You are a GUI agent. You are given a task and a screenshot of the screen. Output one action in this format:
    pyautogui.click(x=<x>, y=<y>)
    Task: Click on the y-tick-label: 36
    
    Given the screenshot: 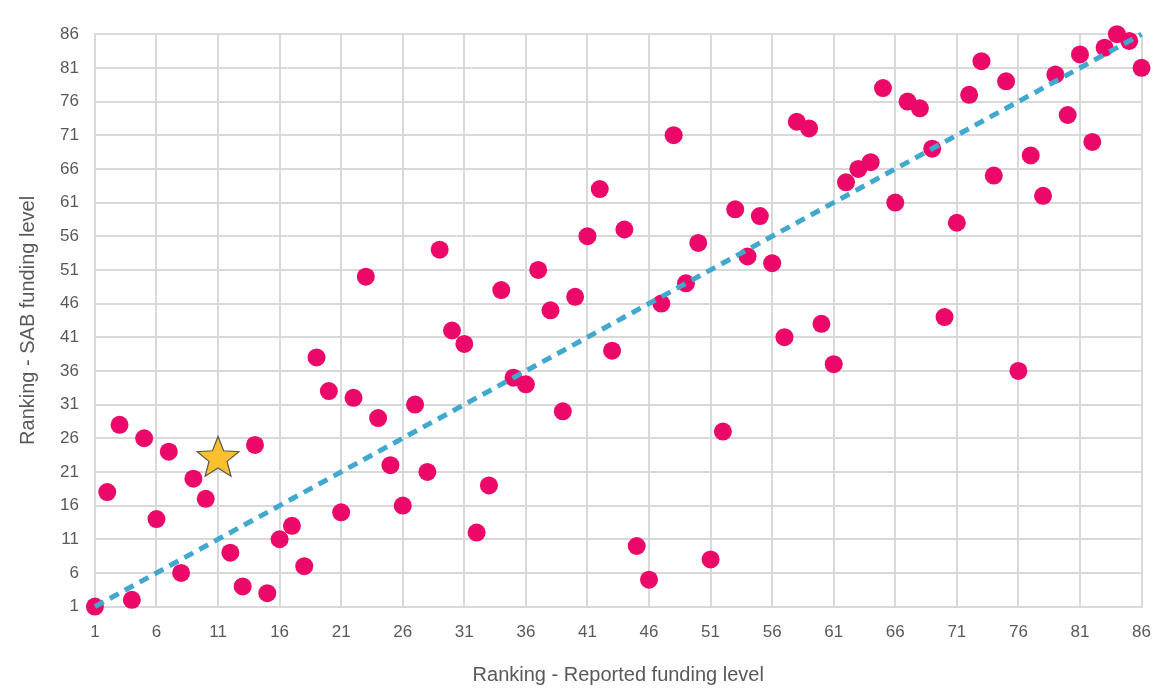 What is the action you would take?
    pyautogui.click(x=69, y=370)
    